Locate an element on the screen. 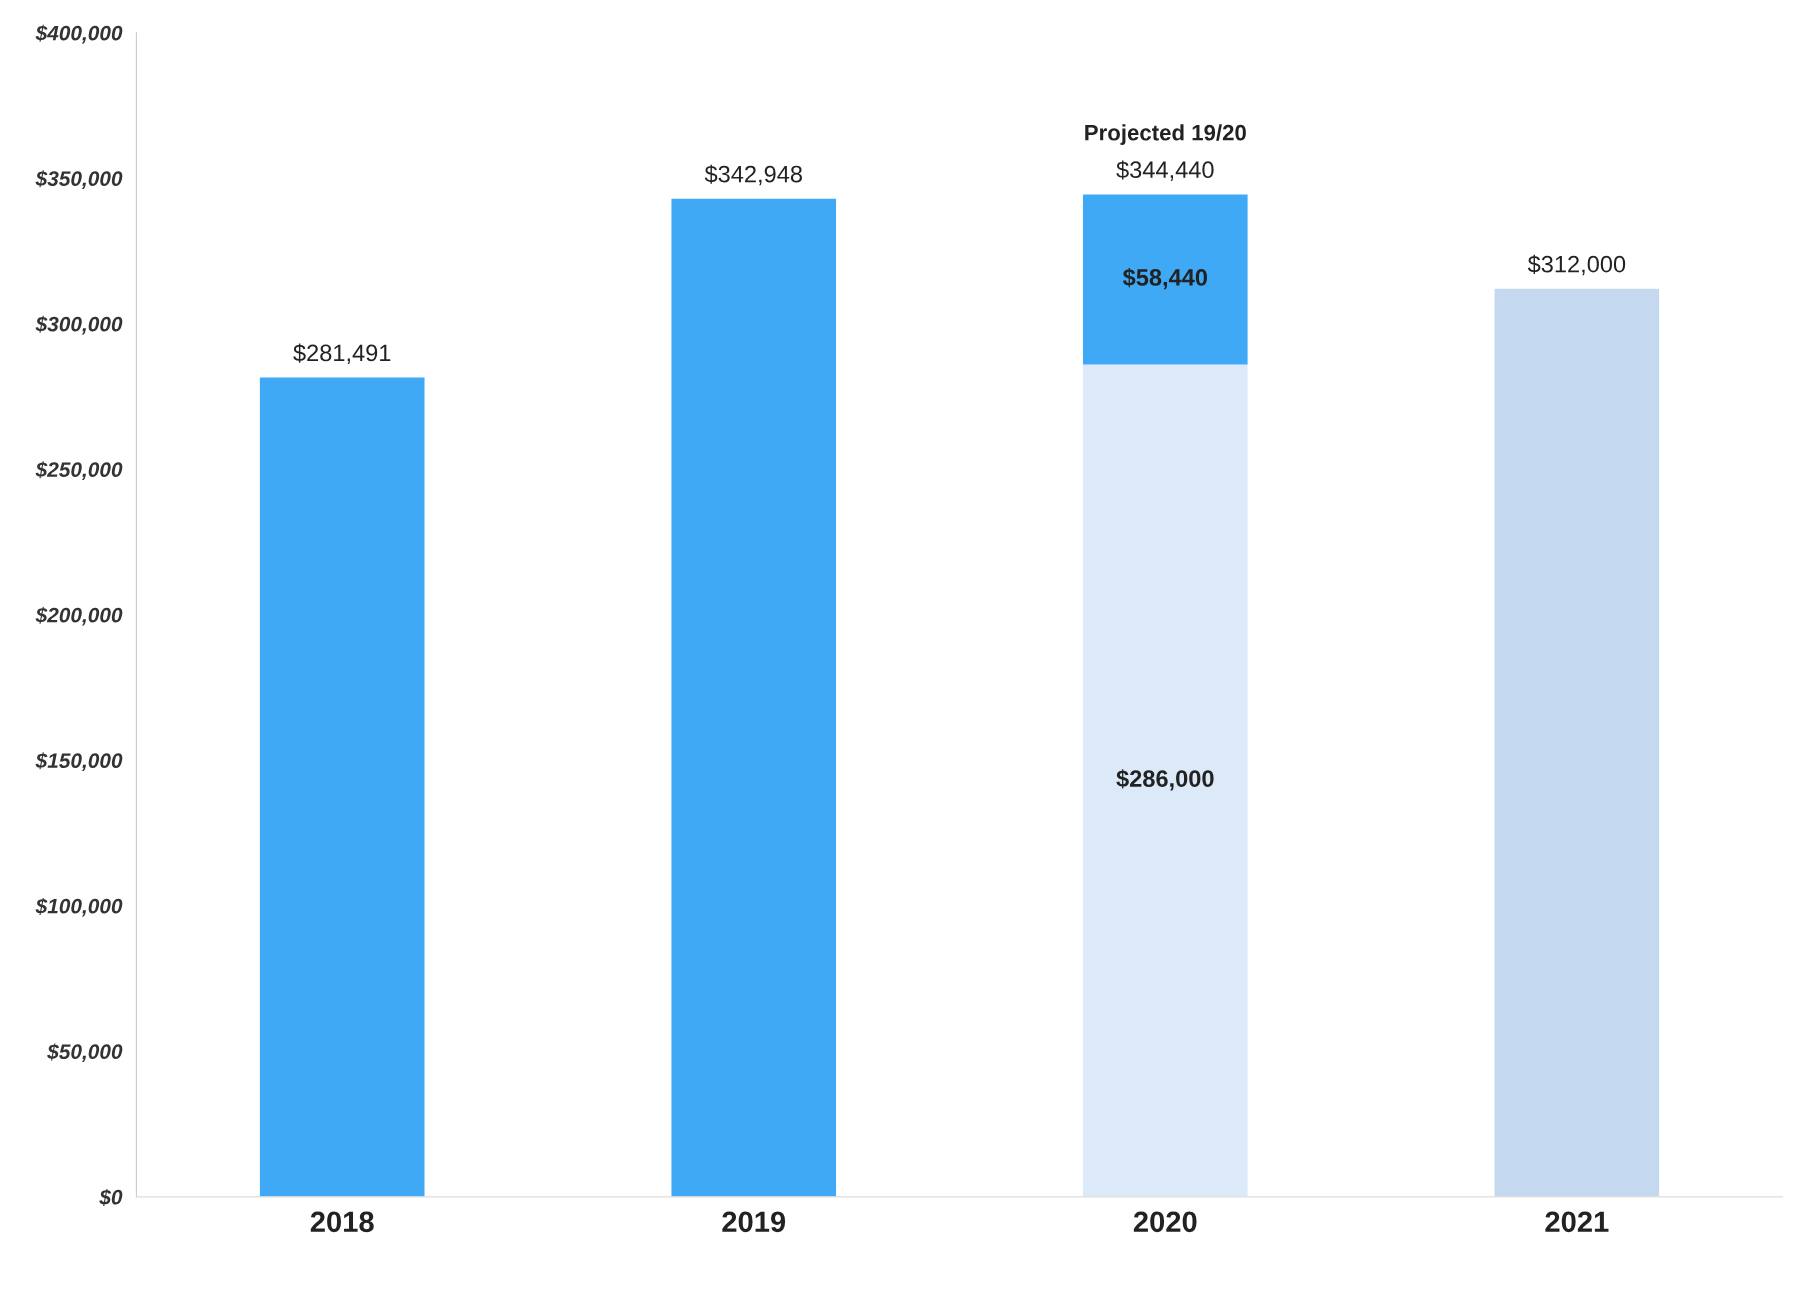 Image resolution: width=1819 pixels, height=1308 pixels. y-tick-label: $150,000 is located at coordinates (79, 762).